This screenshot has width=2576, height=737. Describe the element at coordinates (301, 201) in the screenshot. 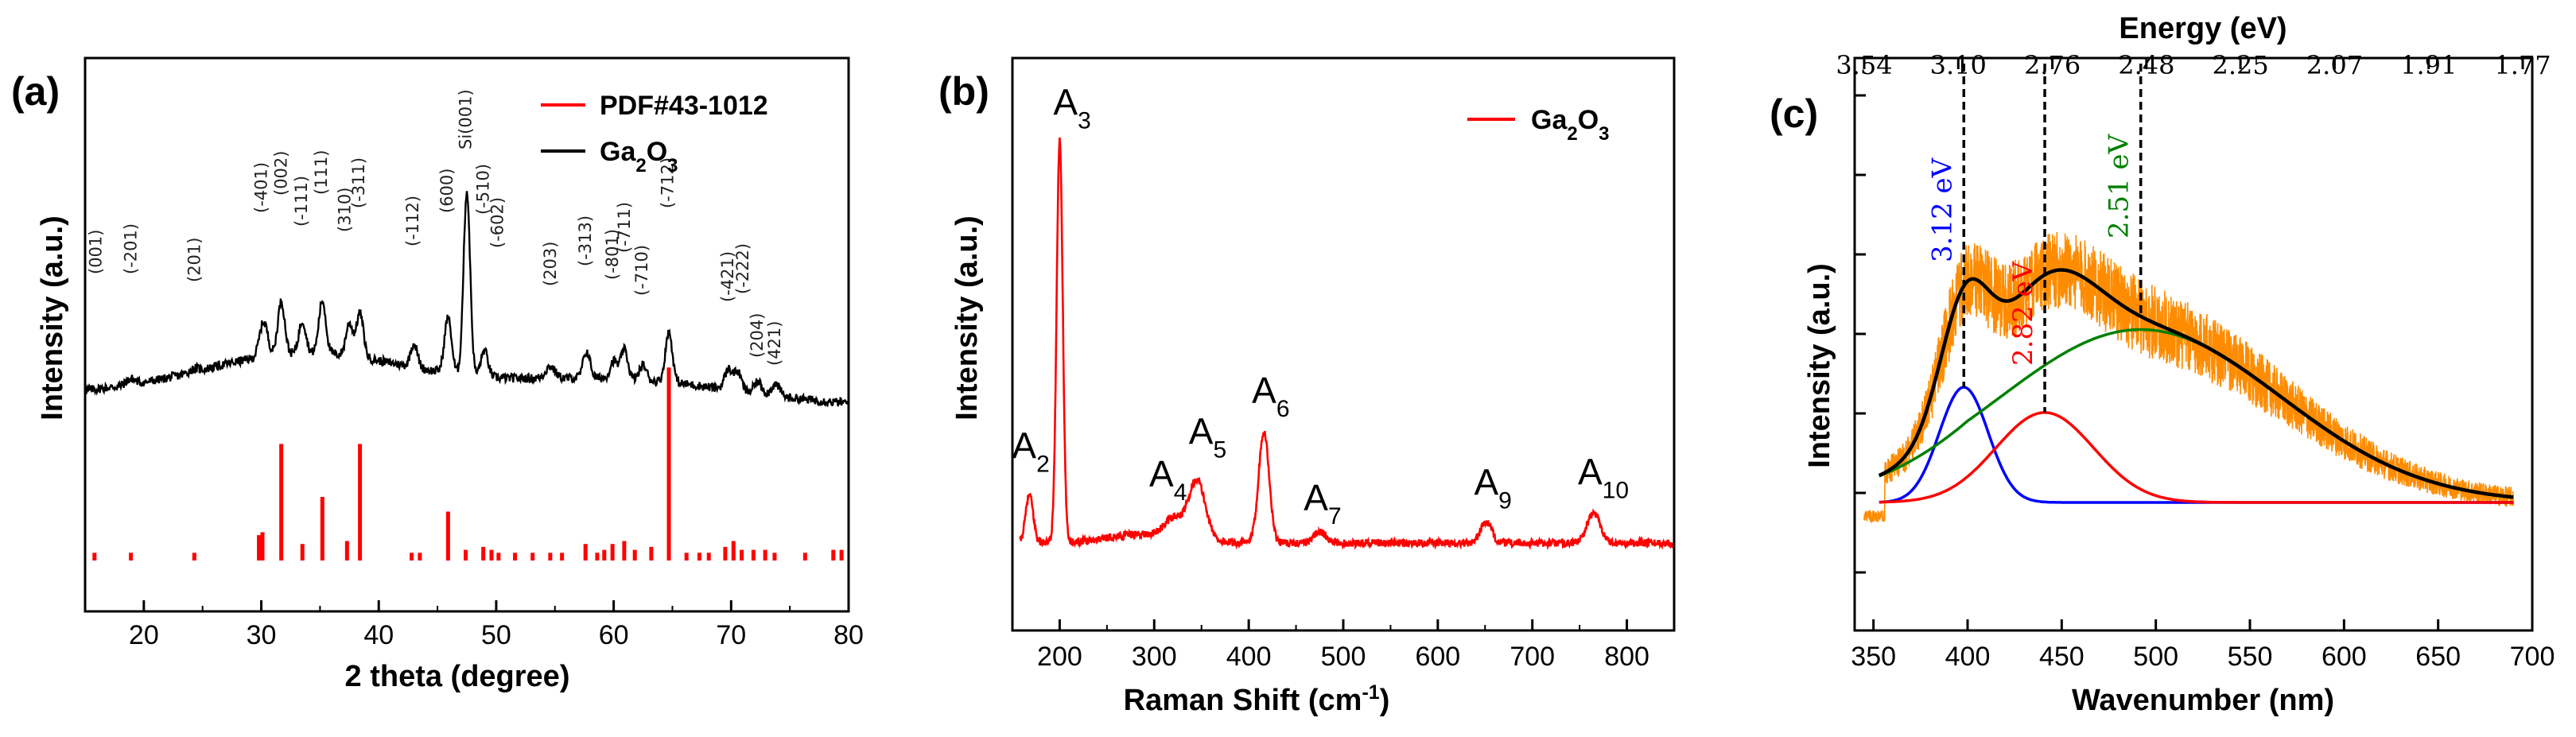

I see `peak-label: (-111)` at that location.